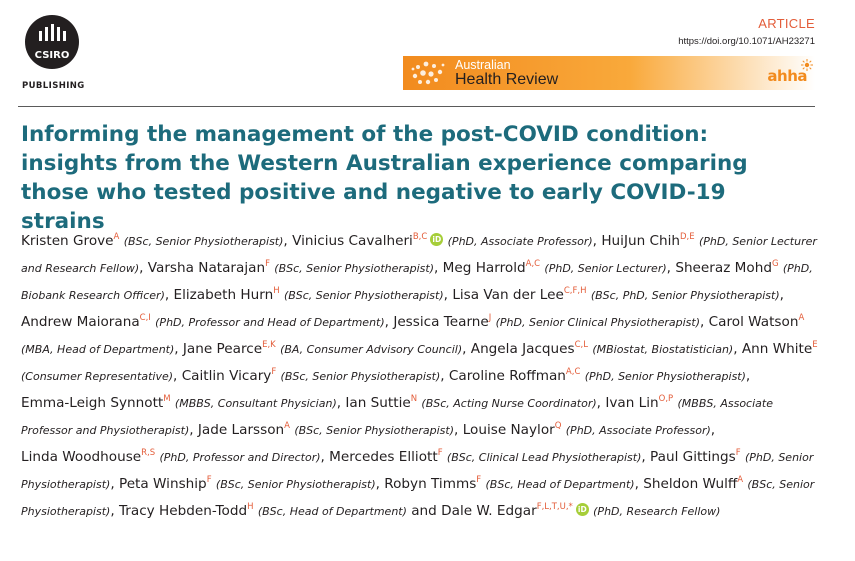  Describe the element at coordinates (687, 237) in the screenshot. I see `author-affiliation: D,E` at that location.